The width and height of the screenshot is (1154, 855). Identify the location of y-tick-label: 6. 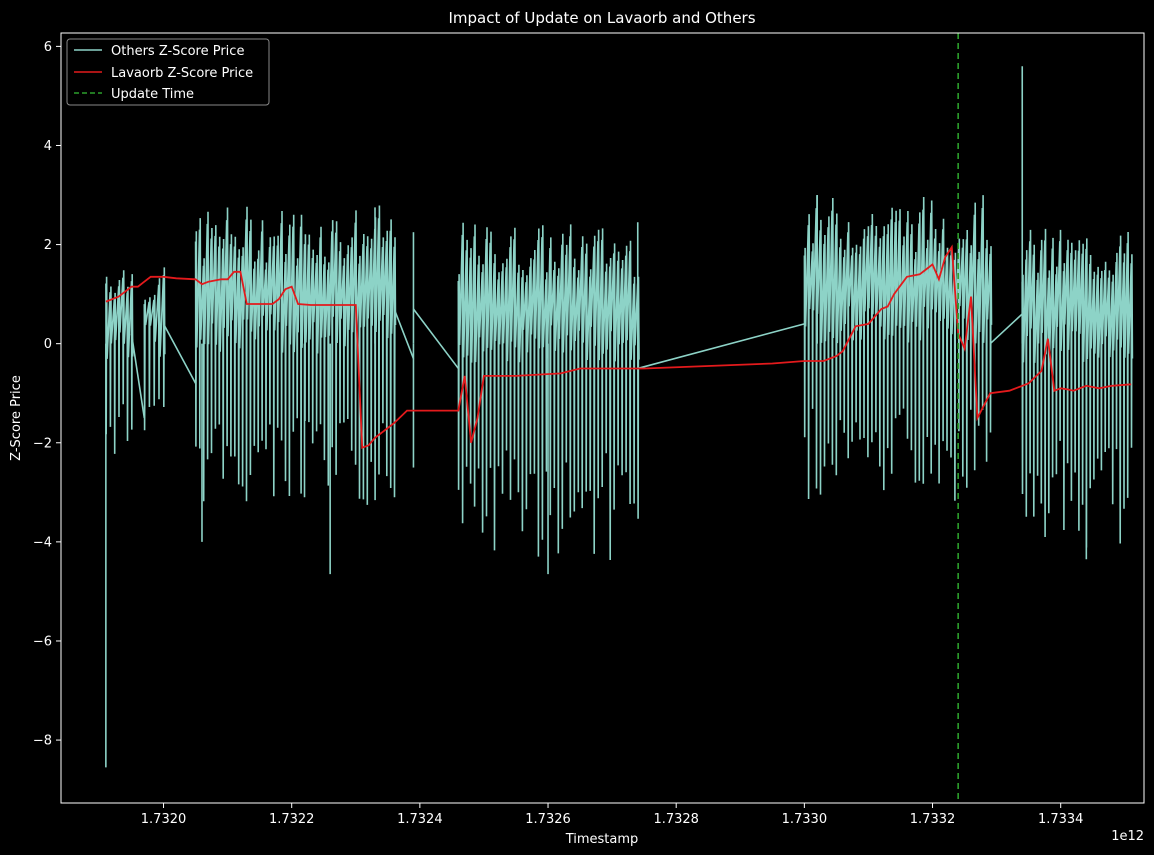
(48, 47).